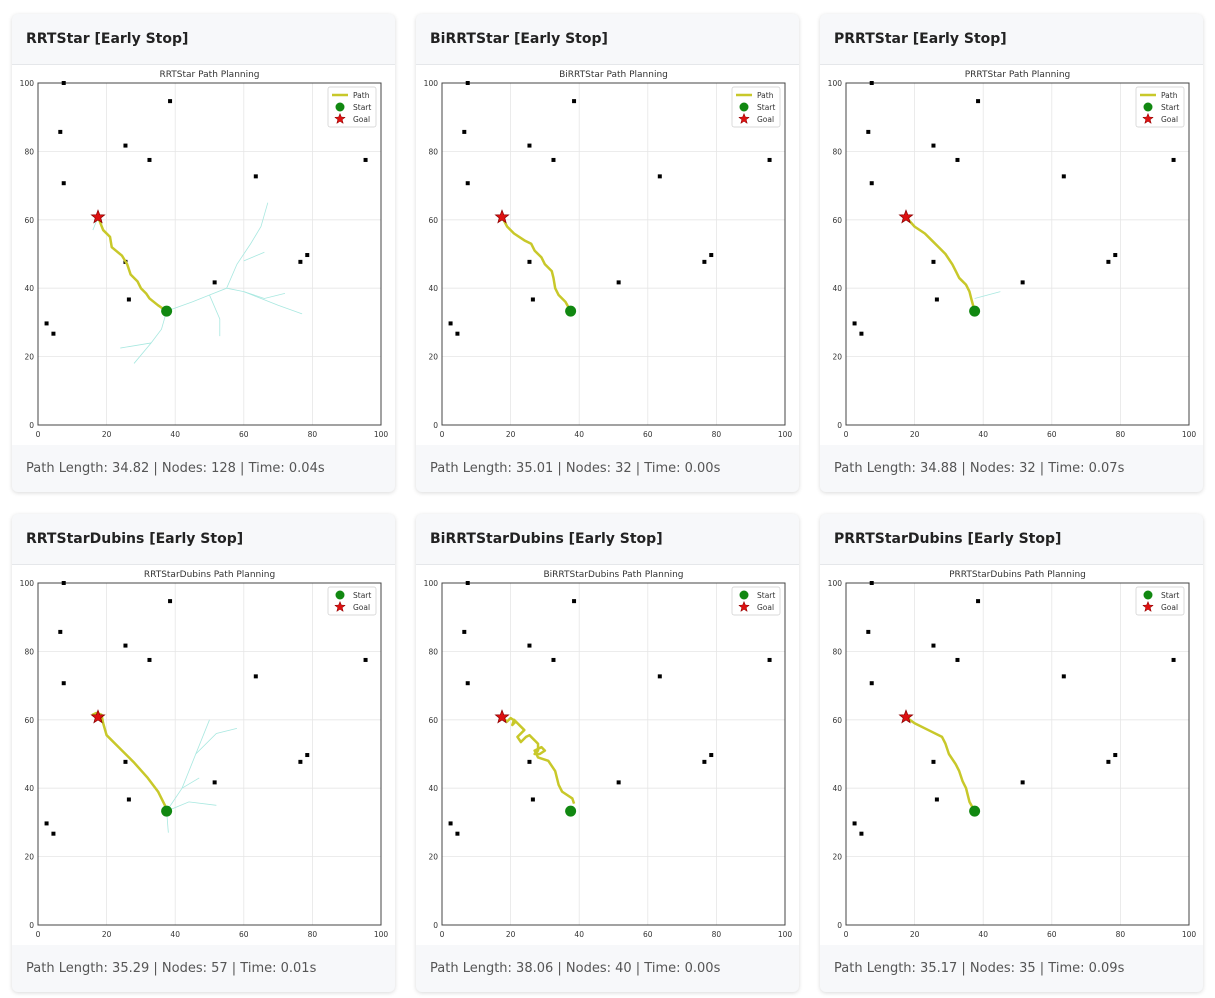 The width and height of the screenshot is (1215, 998). Describe the element at coordinates (209, 75) in the screenshot. I see `plot-title: RRTStar Path Planning` at that location.